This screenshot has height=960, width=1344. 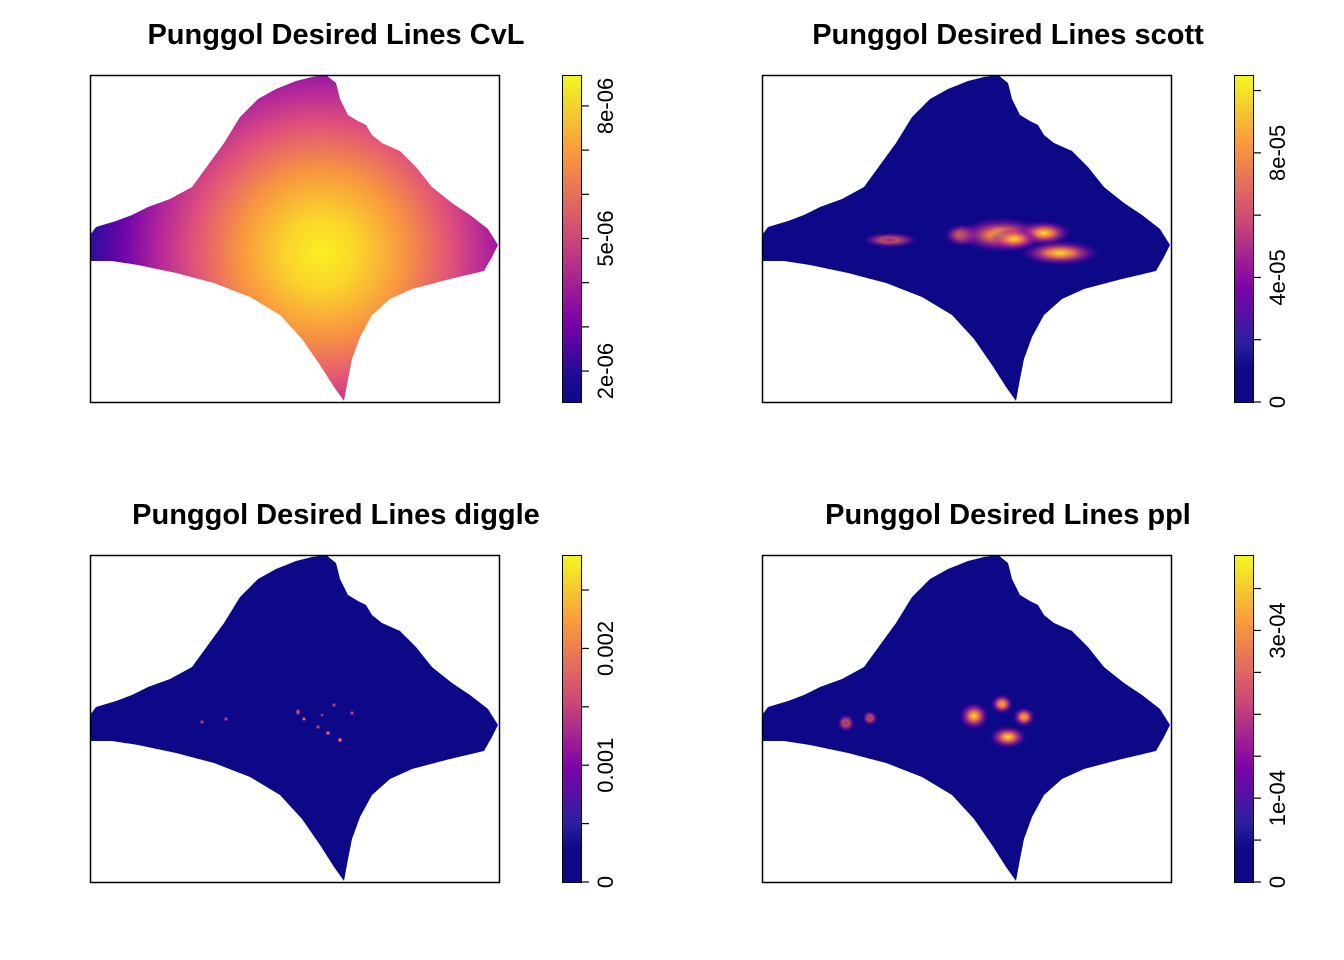 What do you see at coordinates (1262, 241) in the screenshot?
I see `color-legend: 0 4e-05 8e-05` at bounding box center [1262, 241].